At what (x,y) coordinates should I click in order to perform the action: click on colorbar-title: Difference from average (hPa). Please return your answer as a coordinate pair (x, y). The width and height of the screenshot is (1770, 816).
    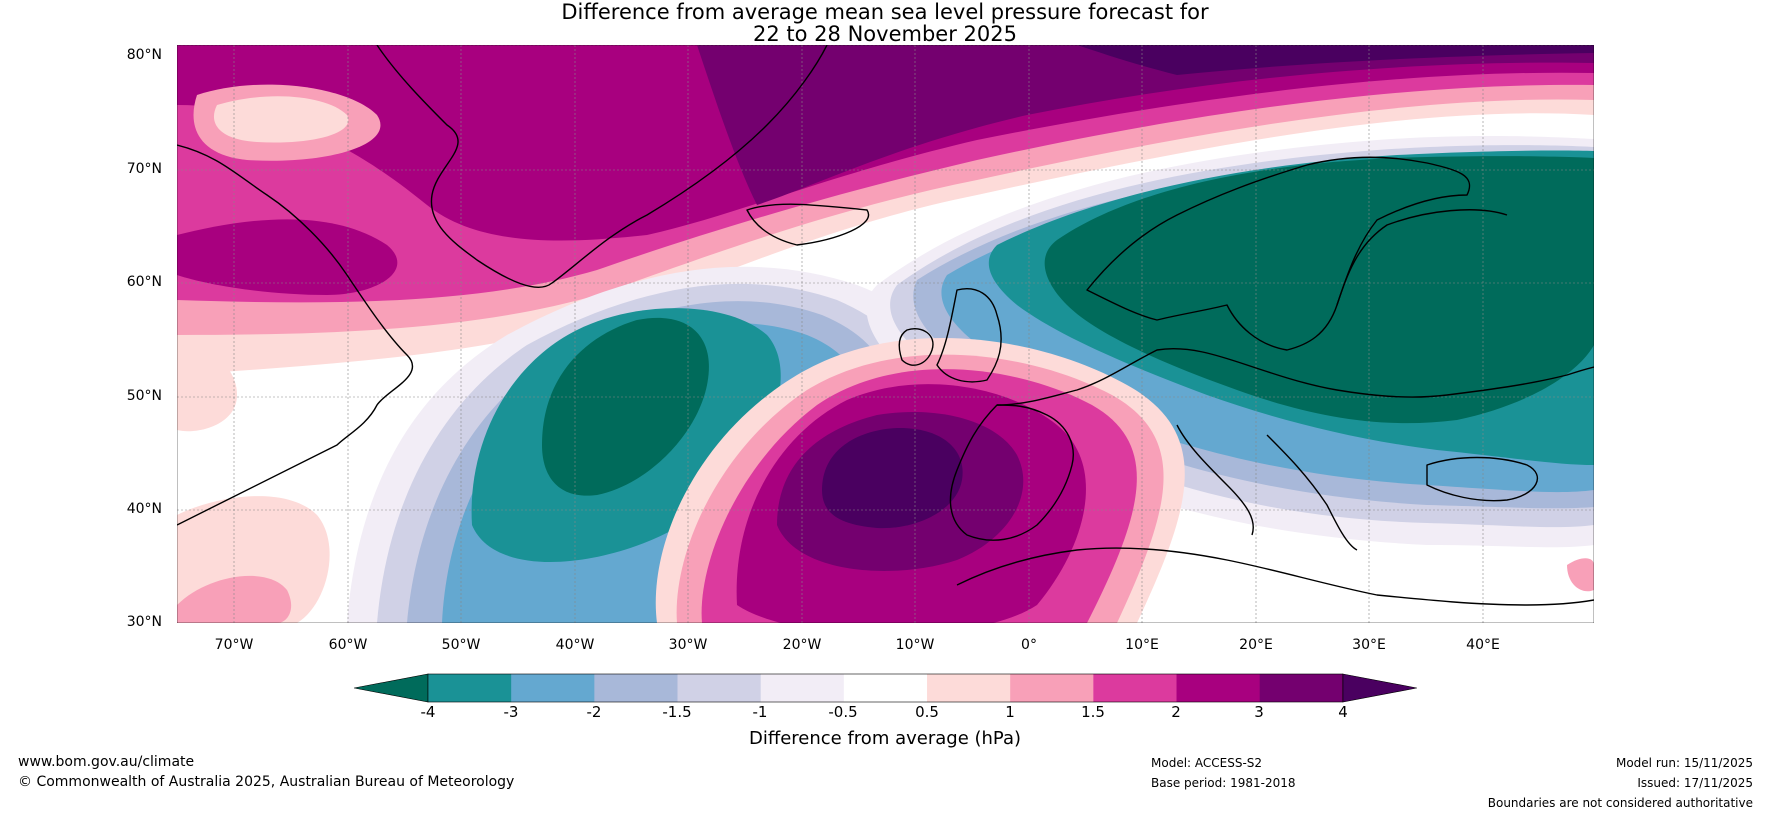
    Looking at the image, I should click on (885, 738).